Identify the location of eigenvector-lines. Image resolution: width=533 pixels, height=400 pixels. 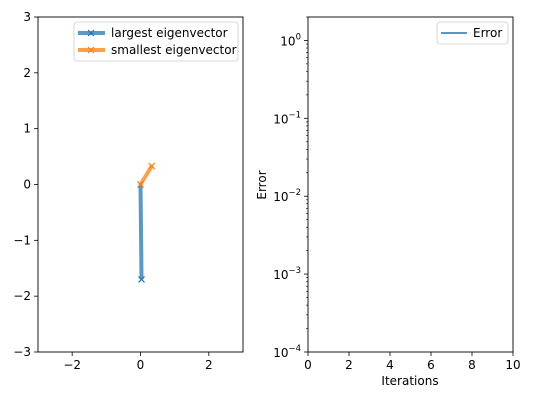
(146, 222).